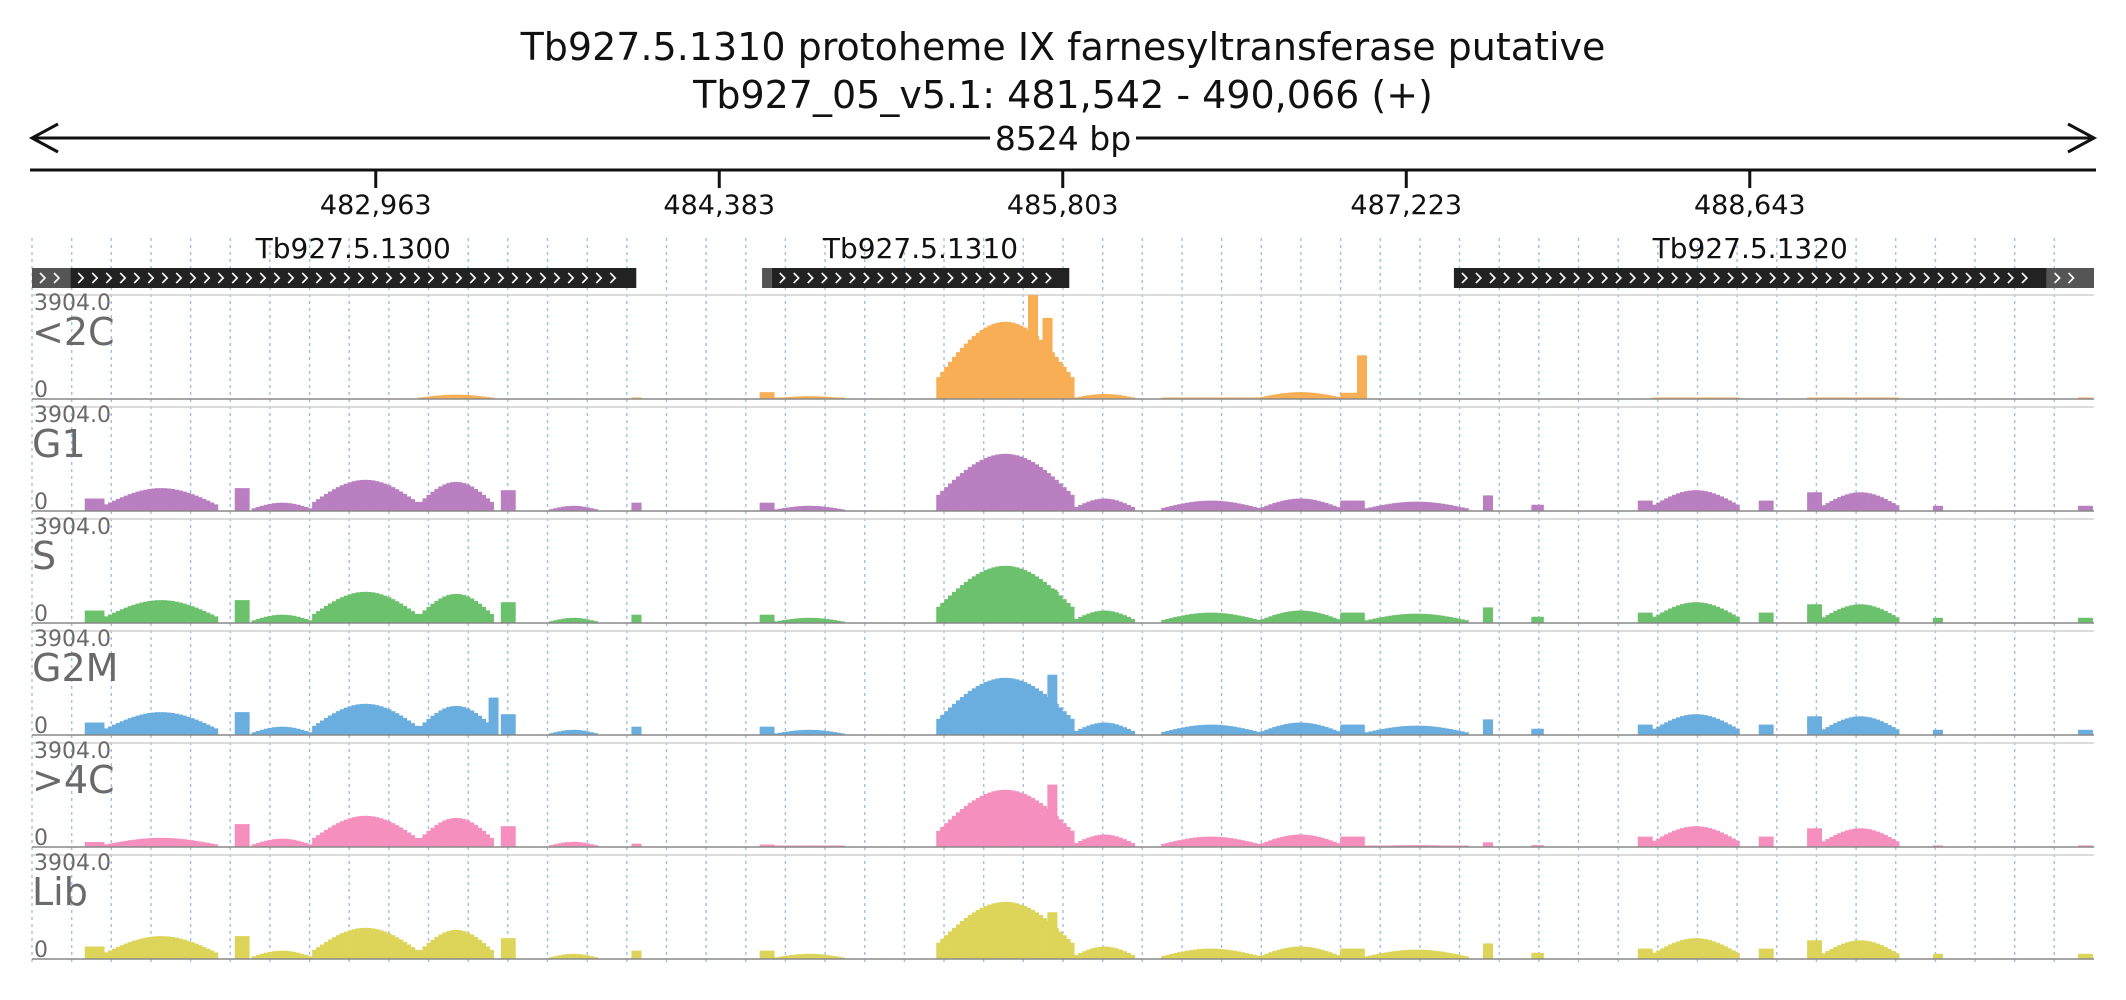  What do you see at coordinates (1047, 358) in the screenshot?
I see `coverage-peak` at bounding box center [1047, 358].